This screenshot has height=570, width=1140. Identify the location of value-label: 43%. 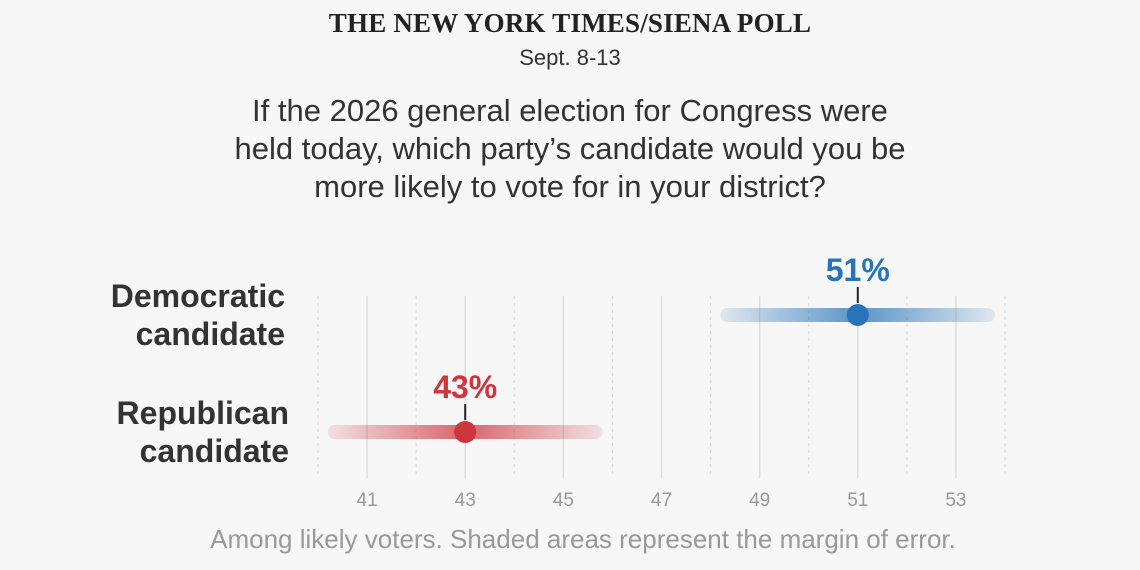
(465, 387).